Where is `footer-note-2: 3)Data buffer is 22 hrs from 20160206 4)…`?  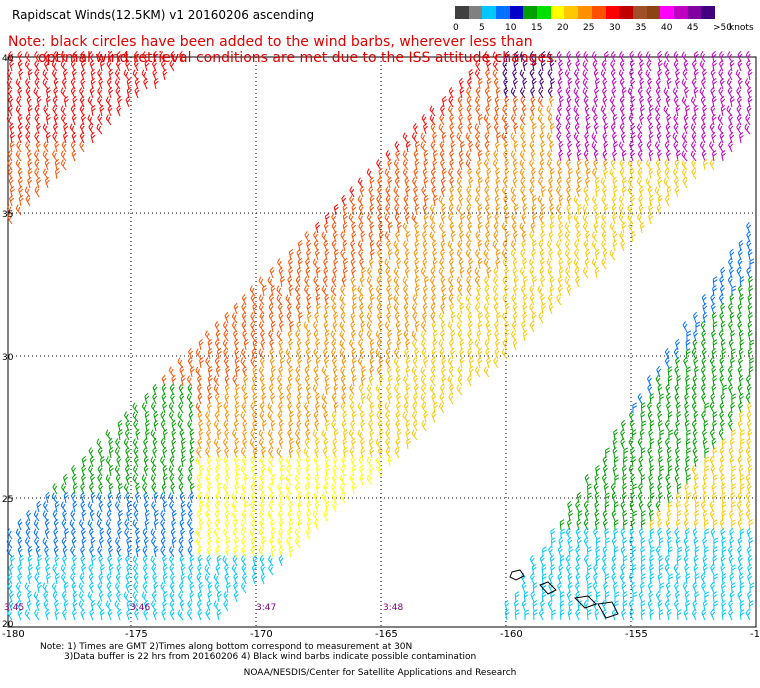
footer-note-2: 3)Data buffer is 22 hrs from 20160206 4)… is located at coordinates (270, 657).